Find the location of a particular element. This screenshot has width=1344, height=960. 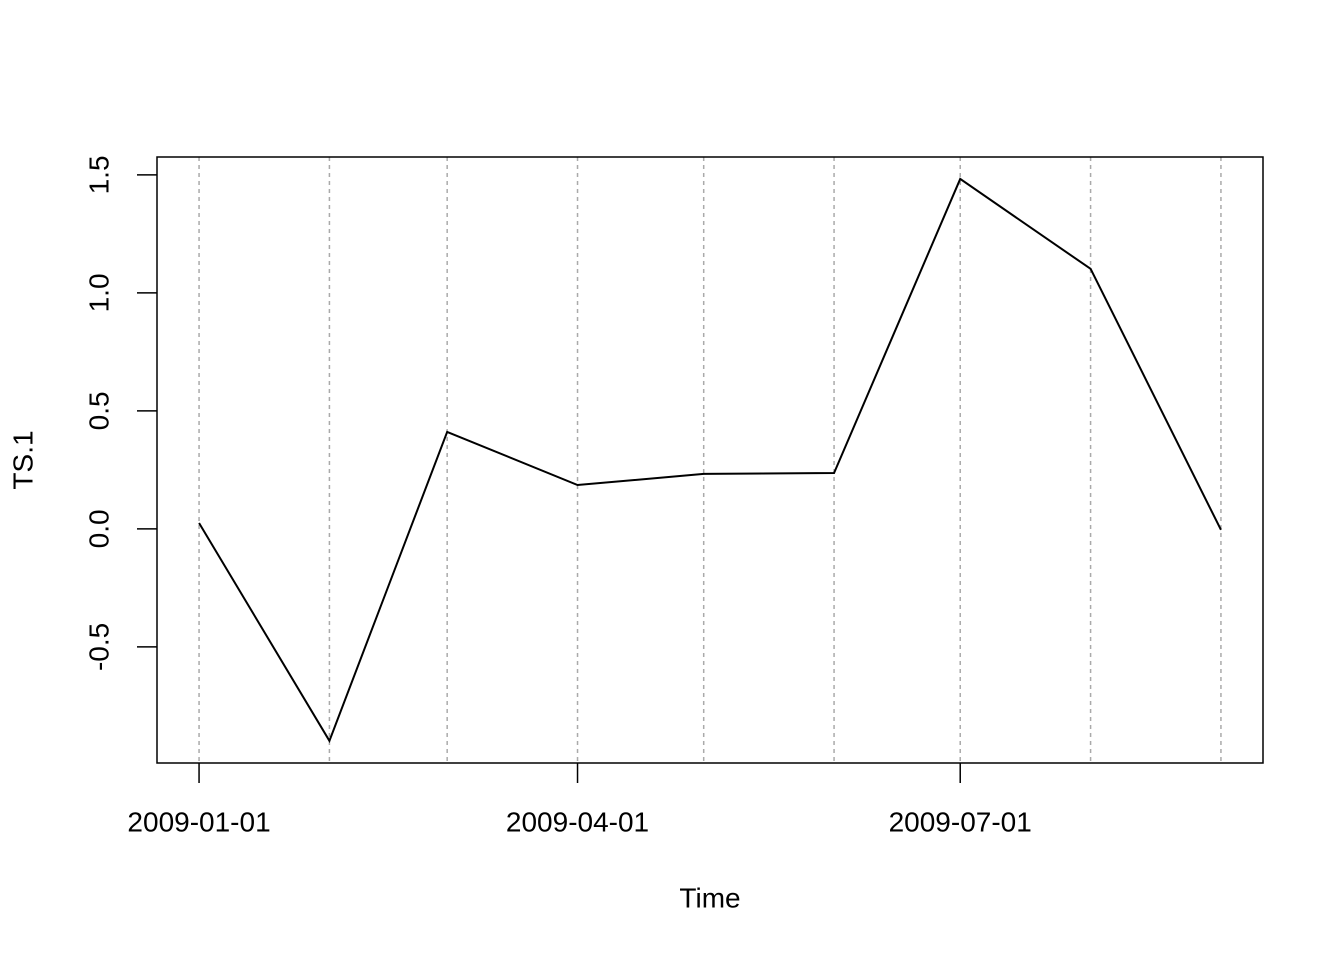

y-tick-label: 1.0 is located at coordinates (98, 292).